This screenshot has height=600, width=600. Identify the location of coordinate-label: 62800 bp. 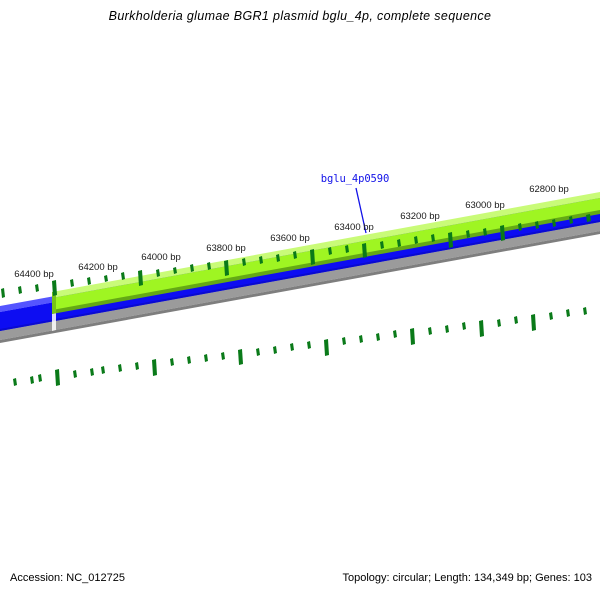
(549, 189).